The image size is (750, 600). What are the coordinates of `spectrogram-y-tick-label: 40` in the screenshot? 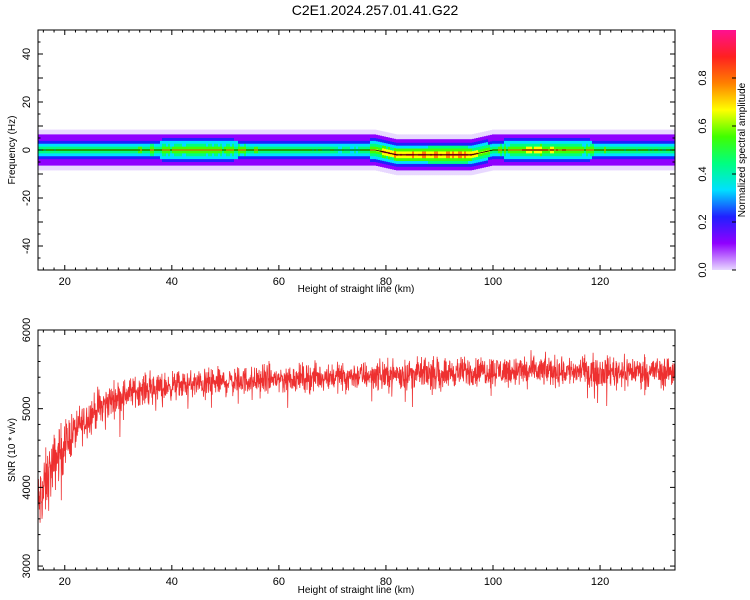 It's located at (27, 54).